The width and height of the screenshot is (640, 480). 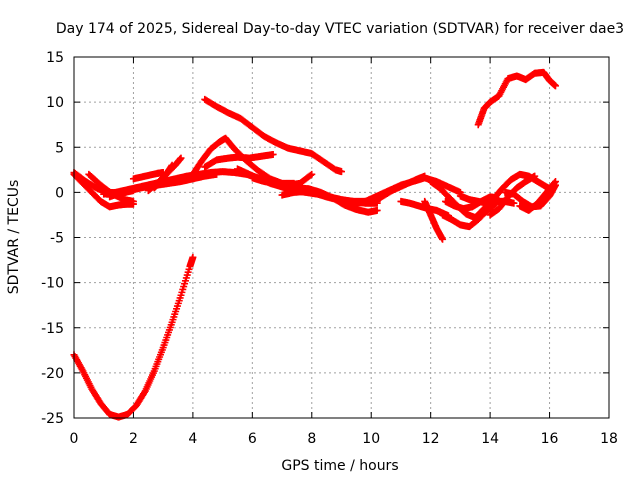 What do you see at coordinates (52, 284) in the screenshot?
I see `y-tick-label: -10` at bounding box center [52, 284].